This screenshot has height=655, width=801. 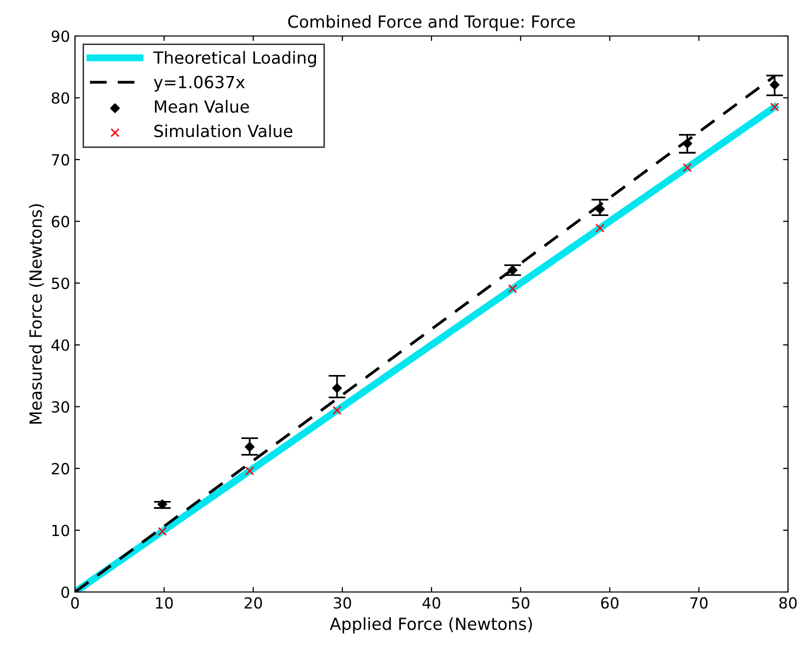 I want to click on legend-label: Simulation Value, so click(x=223, y=131).